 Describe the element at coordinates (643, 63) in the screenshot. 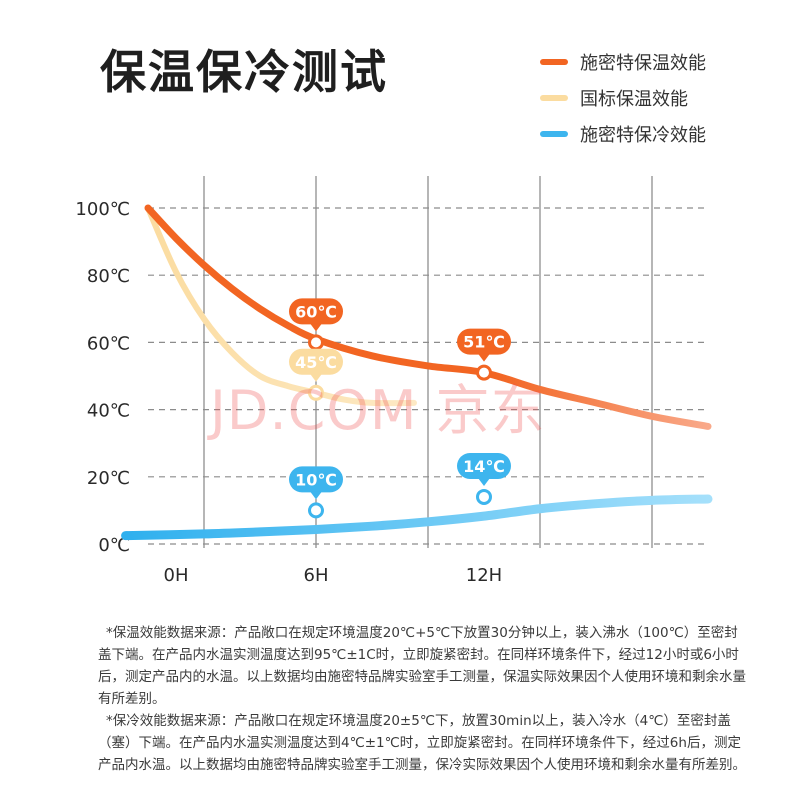

I see `legend-label: 施密特保温效能` at that location.